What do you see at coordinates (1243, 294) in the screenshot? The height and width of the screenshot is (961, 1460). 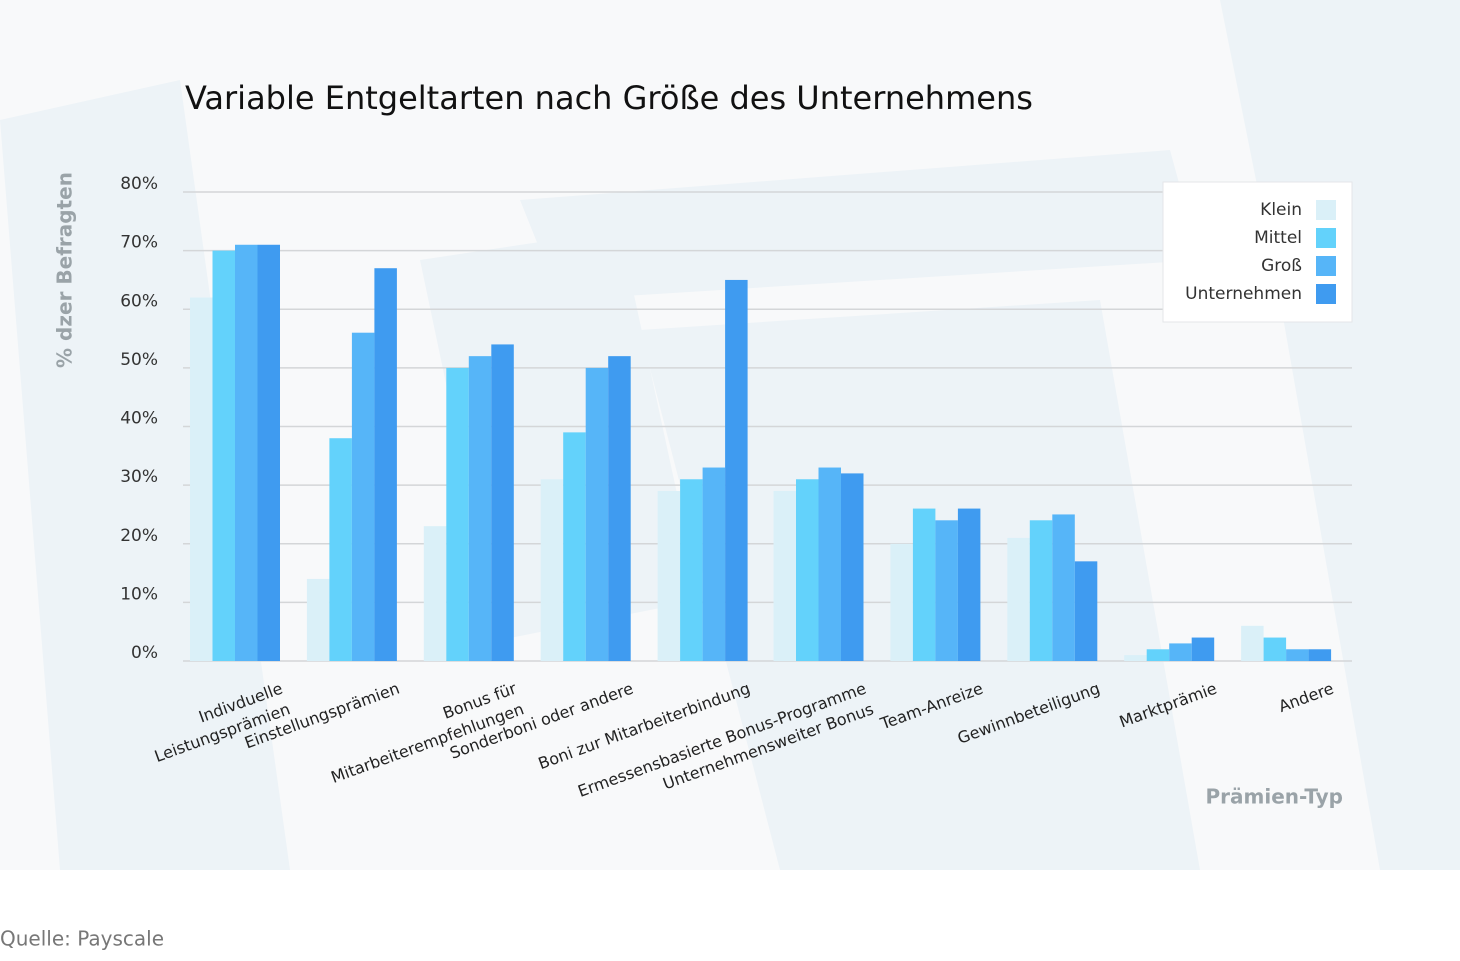 I see `legend-label: Unternehmen` at bounding box center [1243, 294].